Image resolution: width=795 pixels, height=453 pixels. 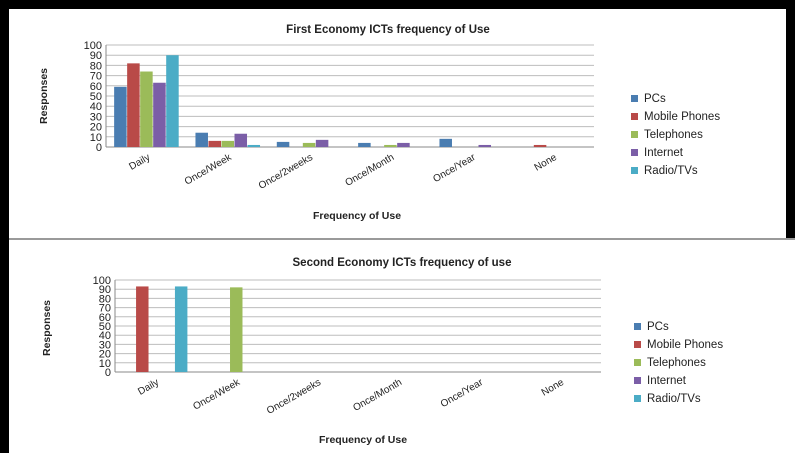 What do you see at coordinates (790, 120) in the screenshot?
I see `frame-border-right` at bounding box center [790, 120].